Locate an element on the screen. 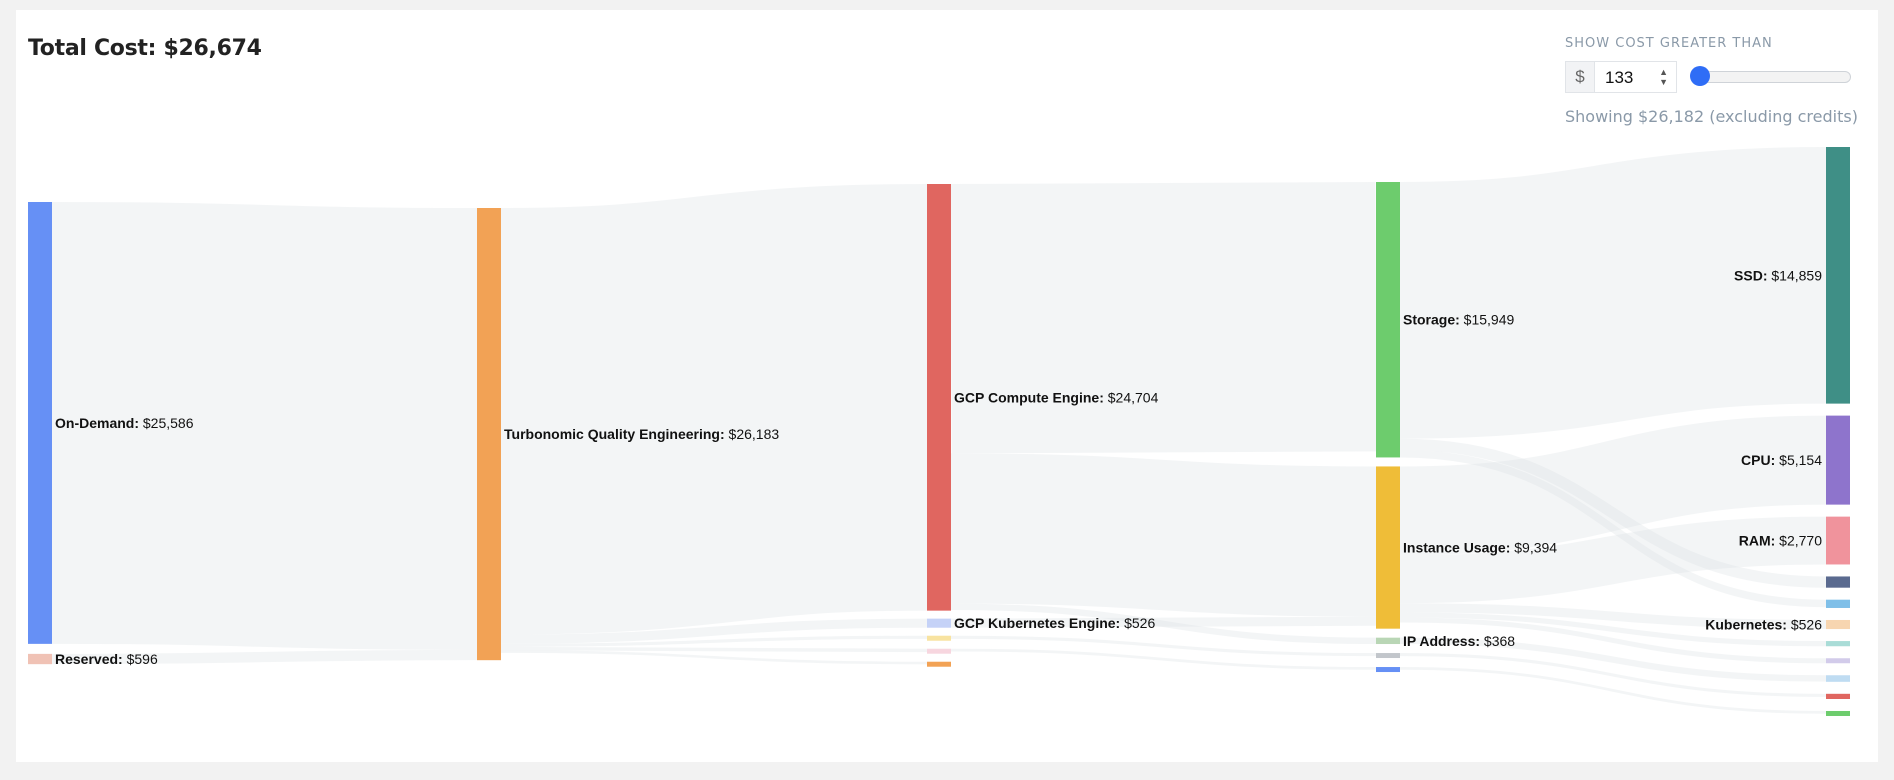  sankey-node-ram is located at coordinates (1838, 540).